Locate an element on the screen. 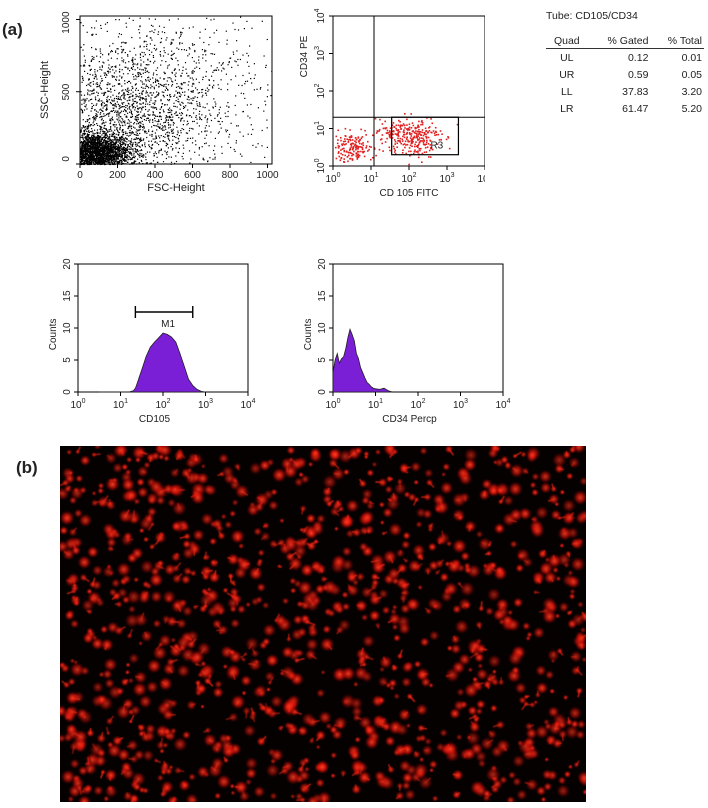 This screenshot has width=708, height=808. x-axis-label: CD34 Percp is located at coordinates (409, 419).